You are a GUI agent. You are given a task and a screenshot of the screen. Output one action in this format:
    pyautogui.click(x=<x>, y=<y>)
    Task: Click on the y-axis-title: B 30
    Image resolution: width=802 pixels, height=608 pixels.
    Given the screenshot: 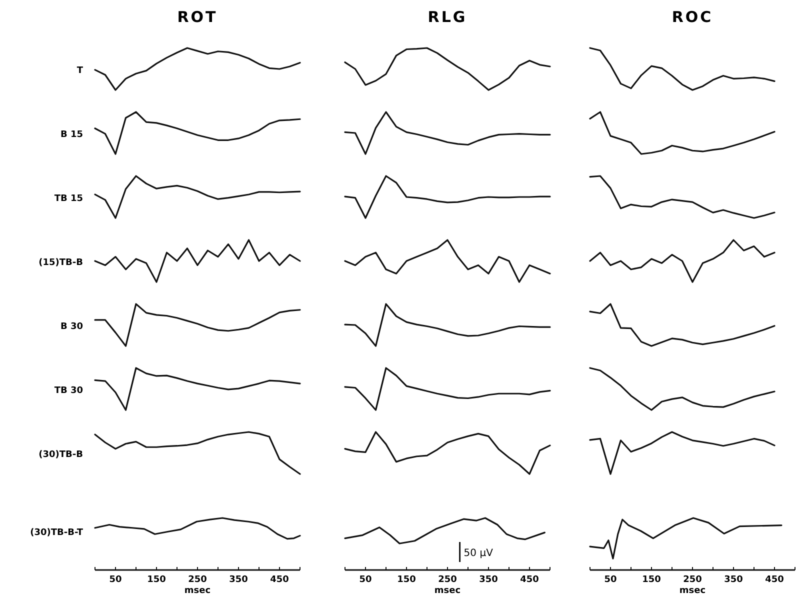 What is the action you would take?
    pyautogui.click(x=71, y=327)
    